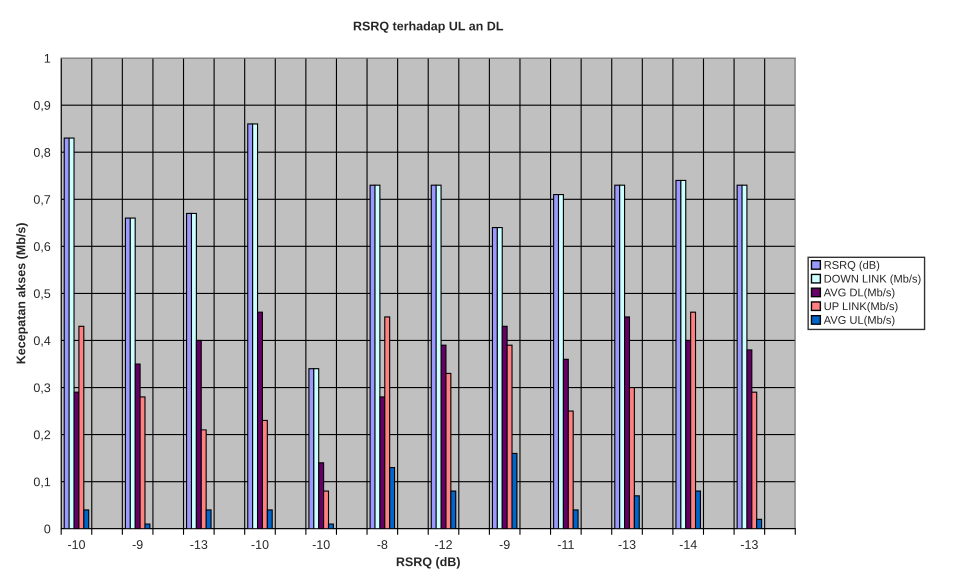 The height and width of the screenshot is (581, 971). Describe the element at coordinates (47, 58) in the screenshot. I see `y-tick-label: 1` at that location.